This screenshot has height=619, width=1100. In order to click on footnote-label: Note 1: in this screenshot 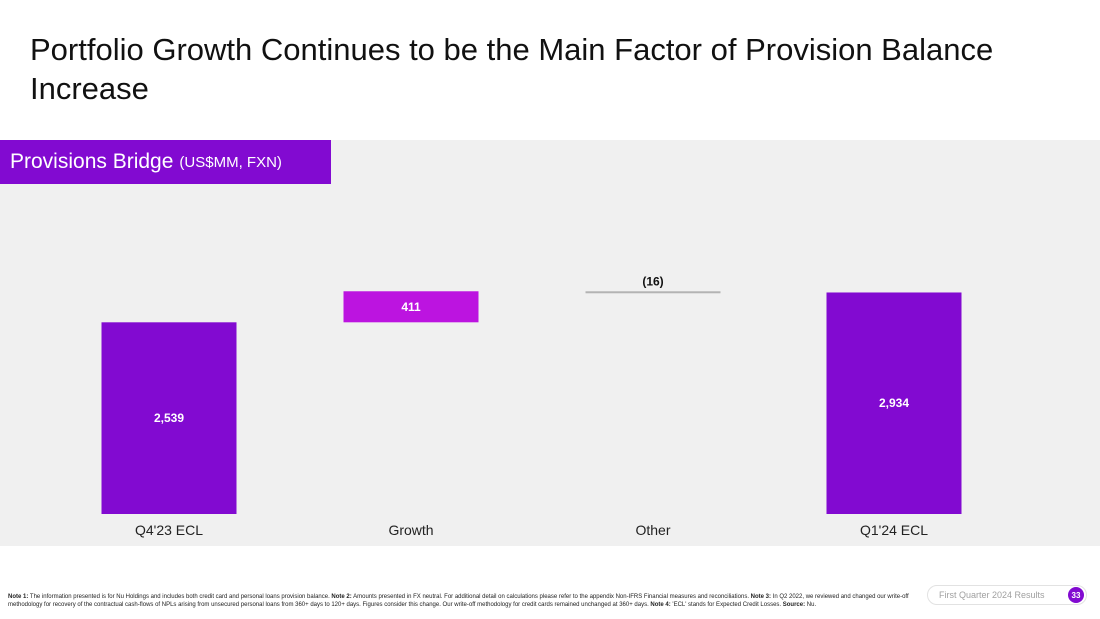, I will do `click(18, 597)`.